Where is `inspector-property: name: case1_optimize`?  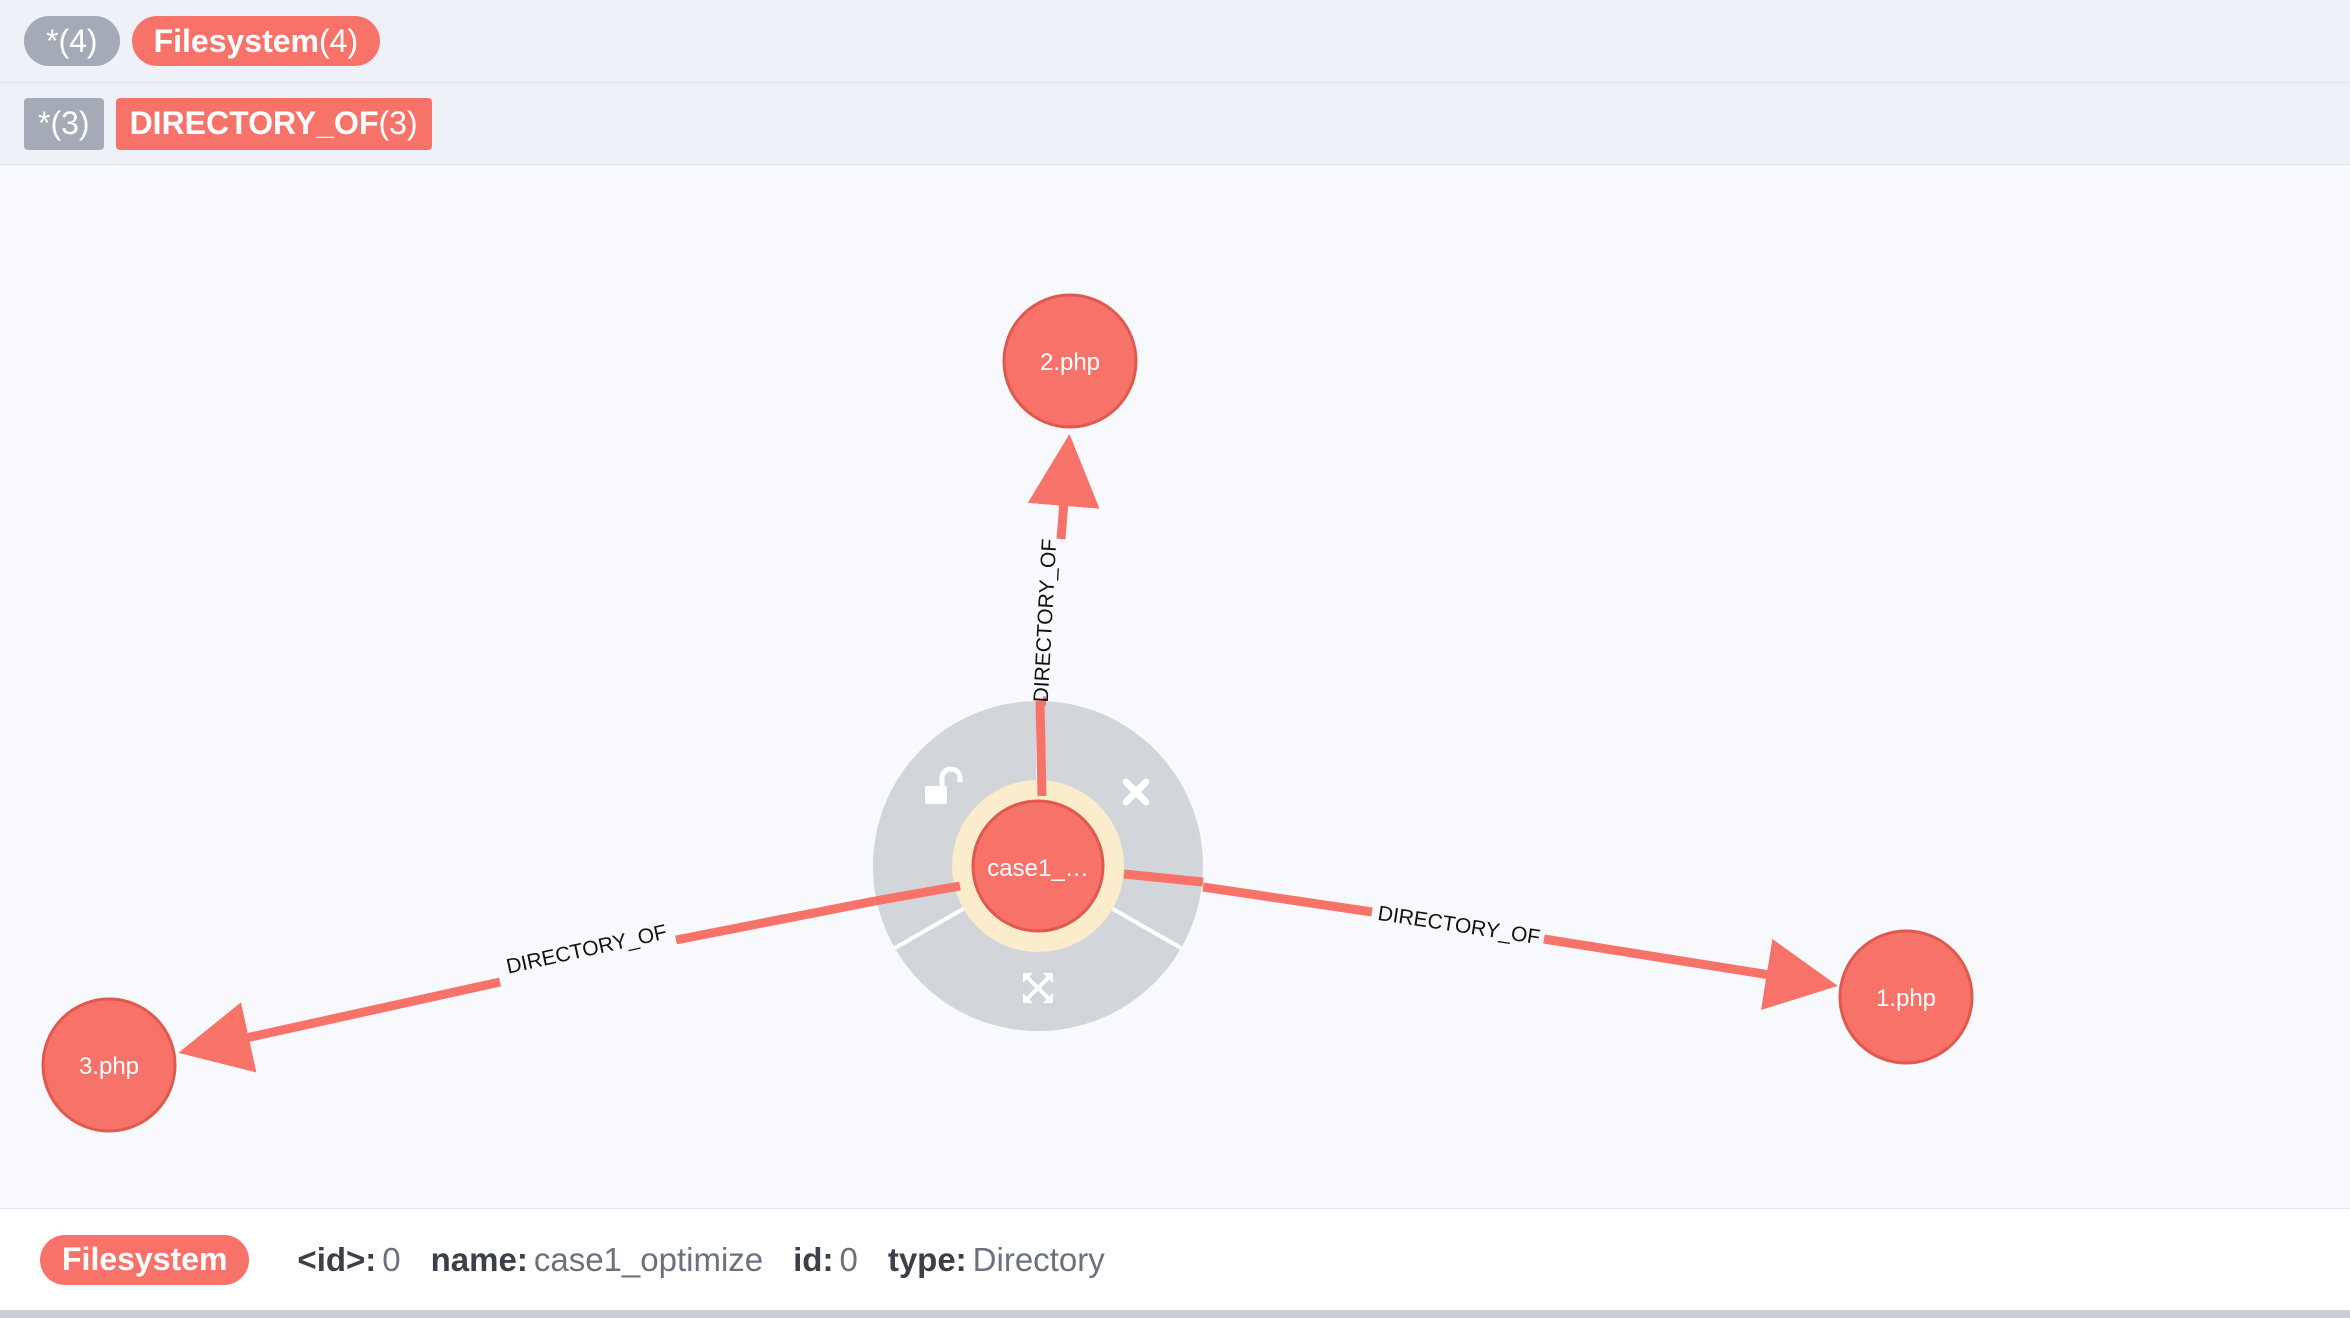 inspector-property: name: case1_optimize is located at coordinates (597, 1260).